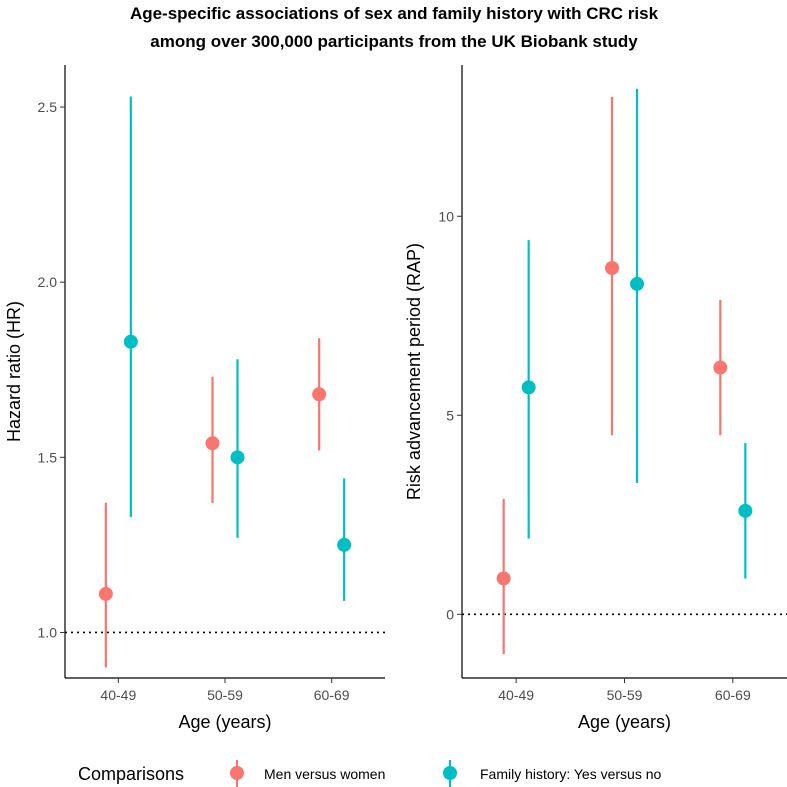 This screenshot has width=787, height=787. What do you see at coordinates (450, 773) in the screenshot?
I see `legend-key-point-family-history` at bounding box center [450, 773].